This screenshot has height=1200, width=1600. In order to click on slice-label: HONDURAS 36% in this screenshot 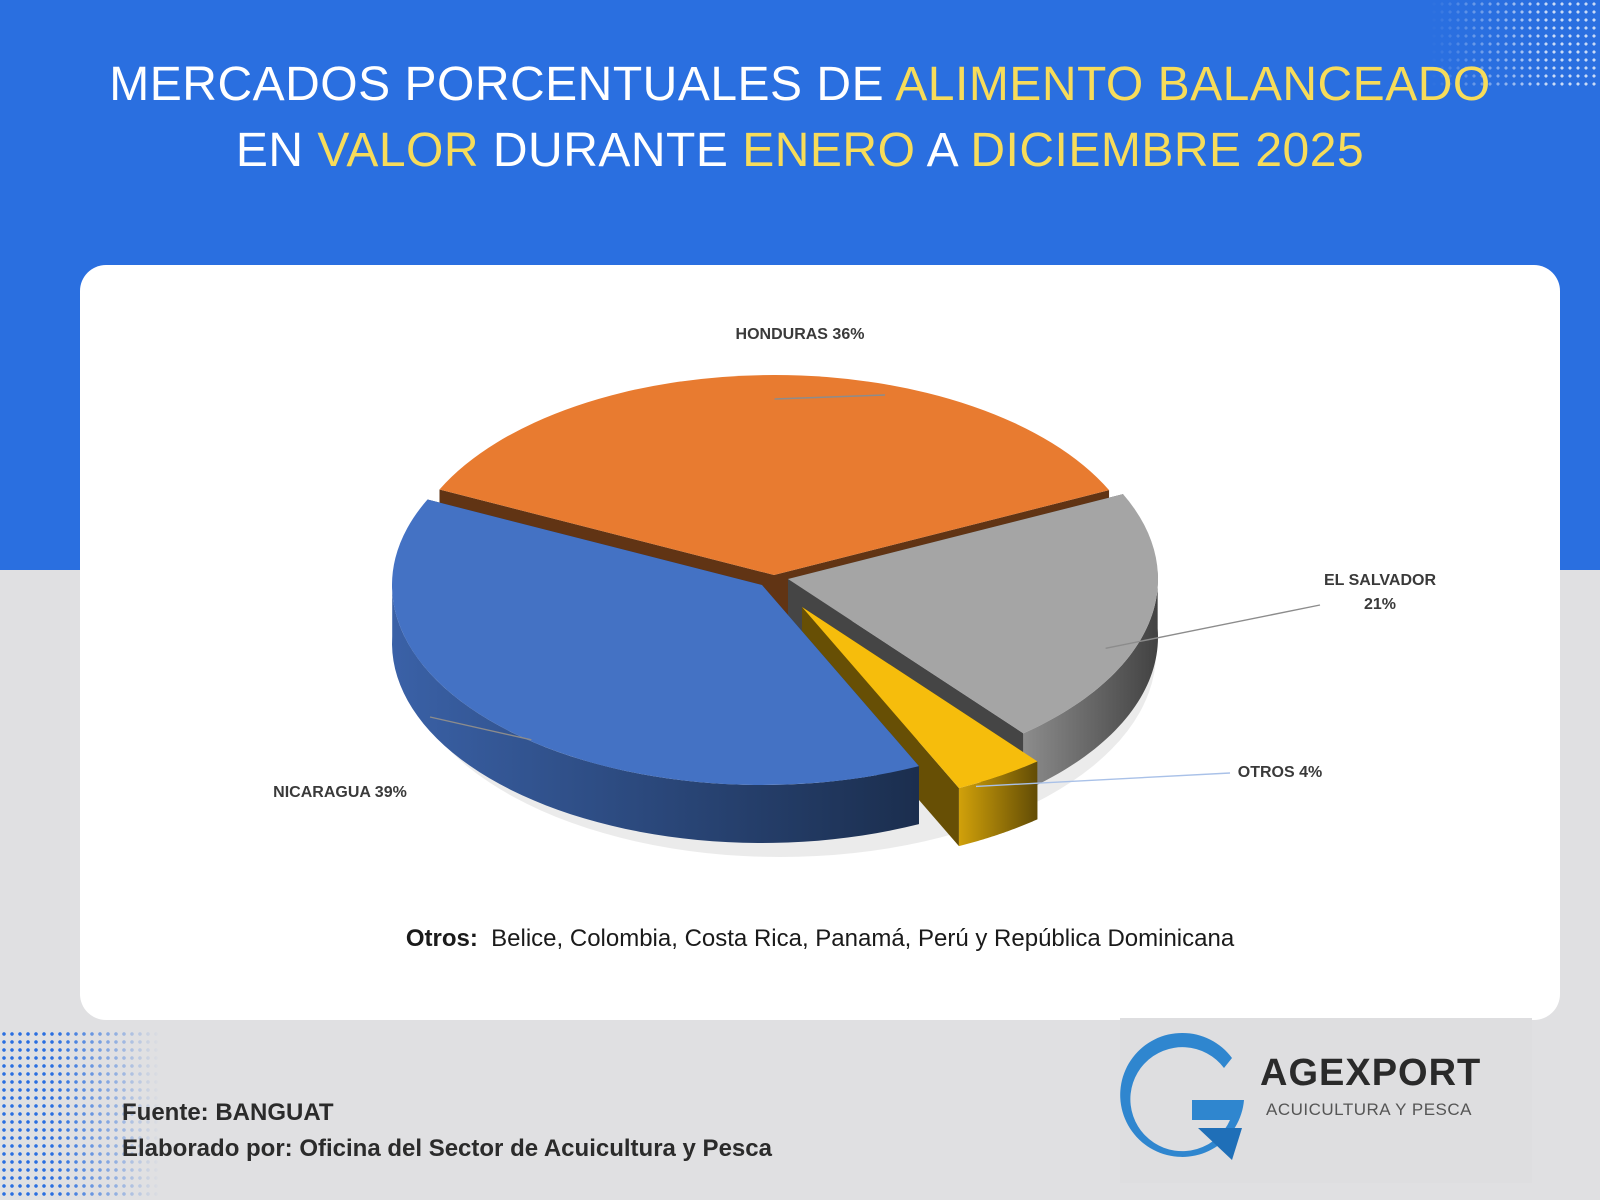, I will do `click(800, 334)`.